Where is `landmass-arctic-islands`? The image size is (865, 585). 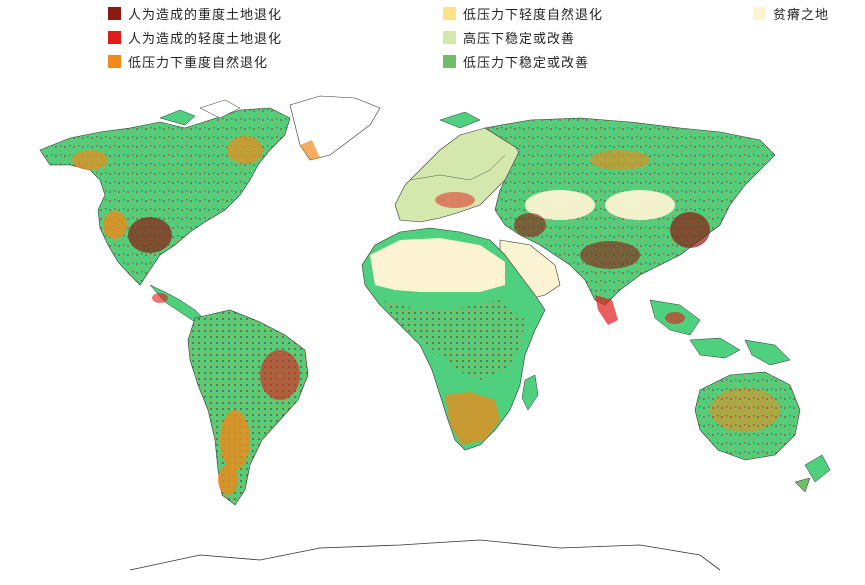 landmass-arctic-islands is located at coordinates (320, 114).